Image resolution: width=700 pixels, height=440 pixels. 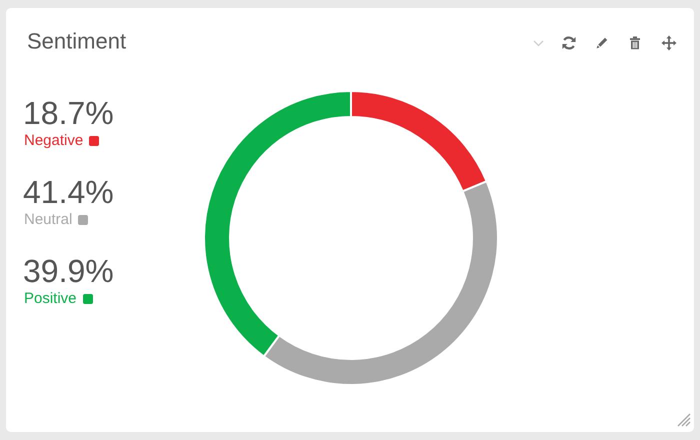 What do you see at coordinates (54, 141) in the screenshot?
I see `legend-label: Negative` at bounding box center [54, 141].